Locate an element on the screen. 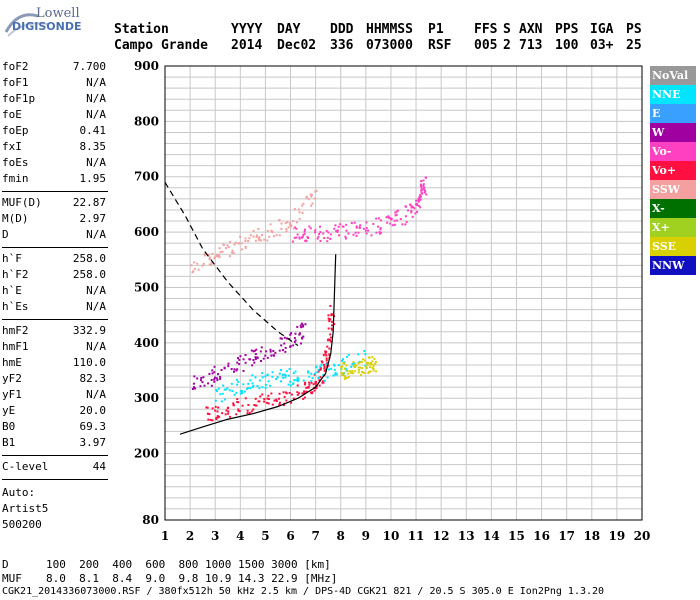  header-label: PS is located at coordinates (634, 29).